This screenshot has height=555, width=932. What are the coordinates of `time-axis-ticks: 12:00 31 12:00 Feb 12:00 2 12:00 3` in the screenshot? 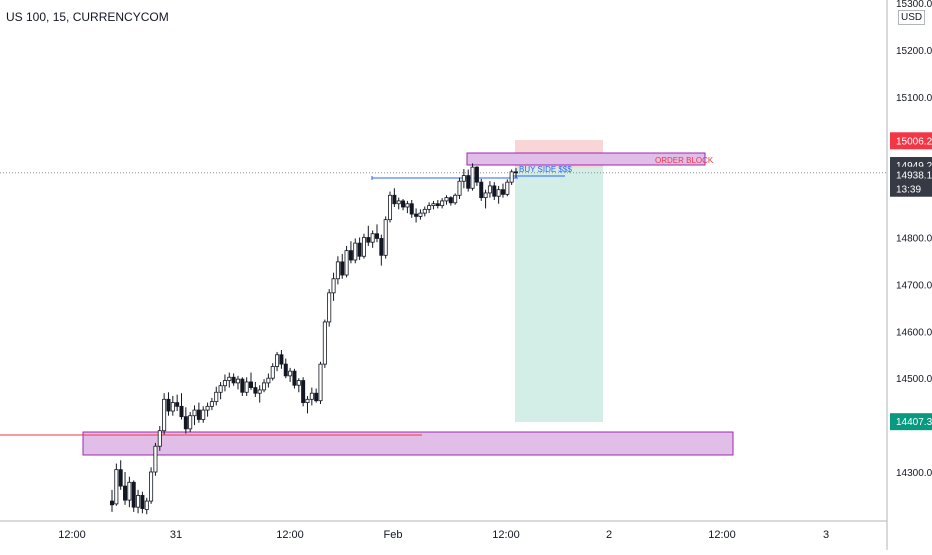 It's located at (443, 535).